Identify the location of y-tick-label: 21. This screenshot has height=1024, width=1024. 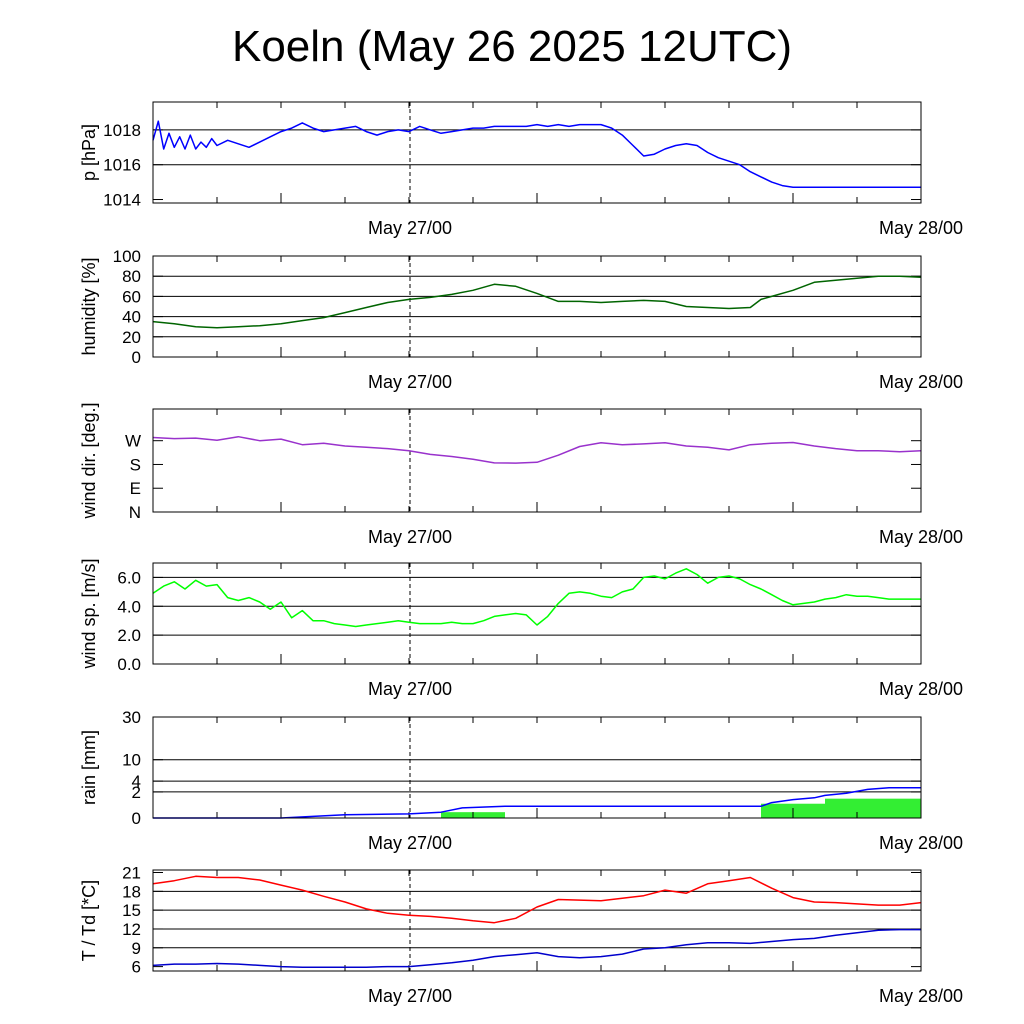
(131, 873).